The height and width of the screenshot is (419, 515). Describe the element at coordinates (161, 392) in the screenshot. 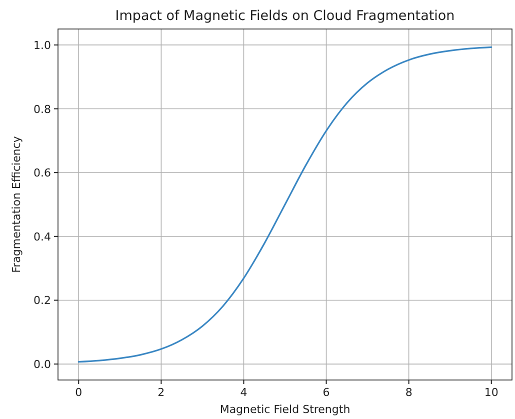

I see `x-tick-label: 2` at that location.